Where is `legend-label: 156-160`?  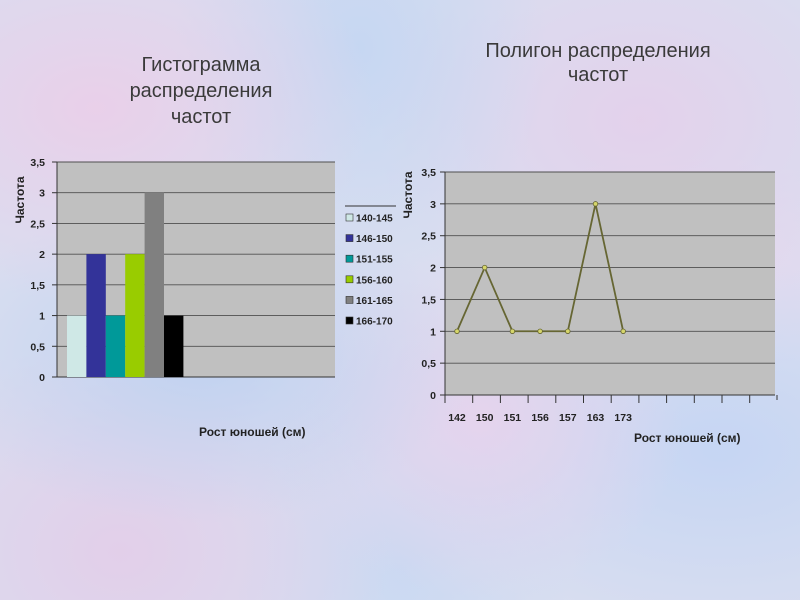
legend-label: 156-160 is located at coordinates (374, 280).